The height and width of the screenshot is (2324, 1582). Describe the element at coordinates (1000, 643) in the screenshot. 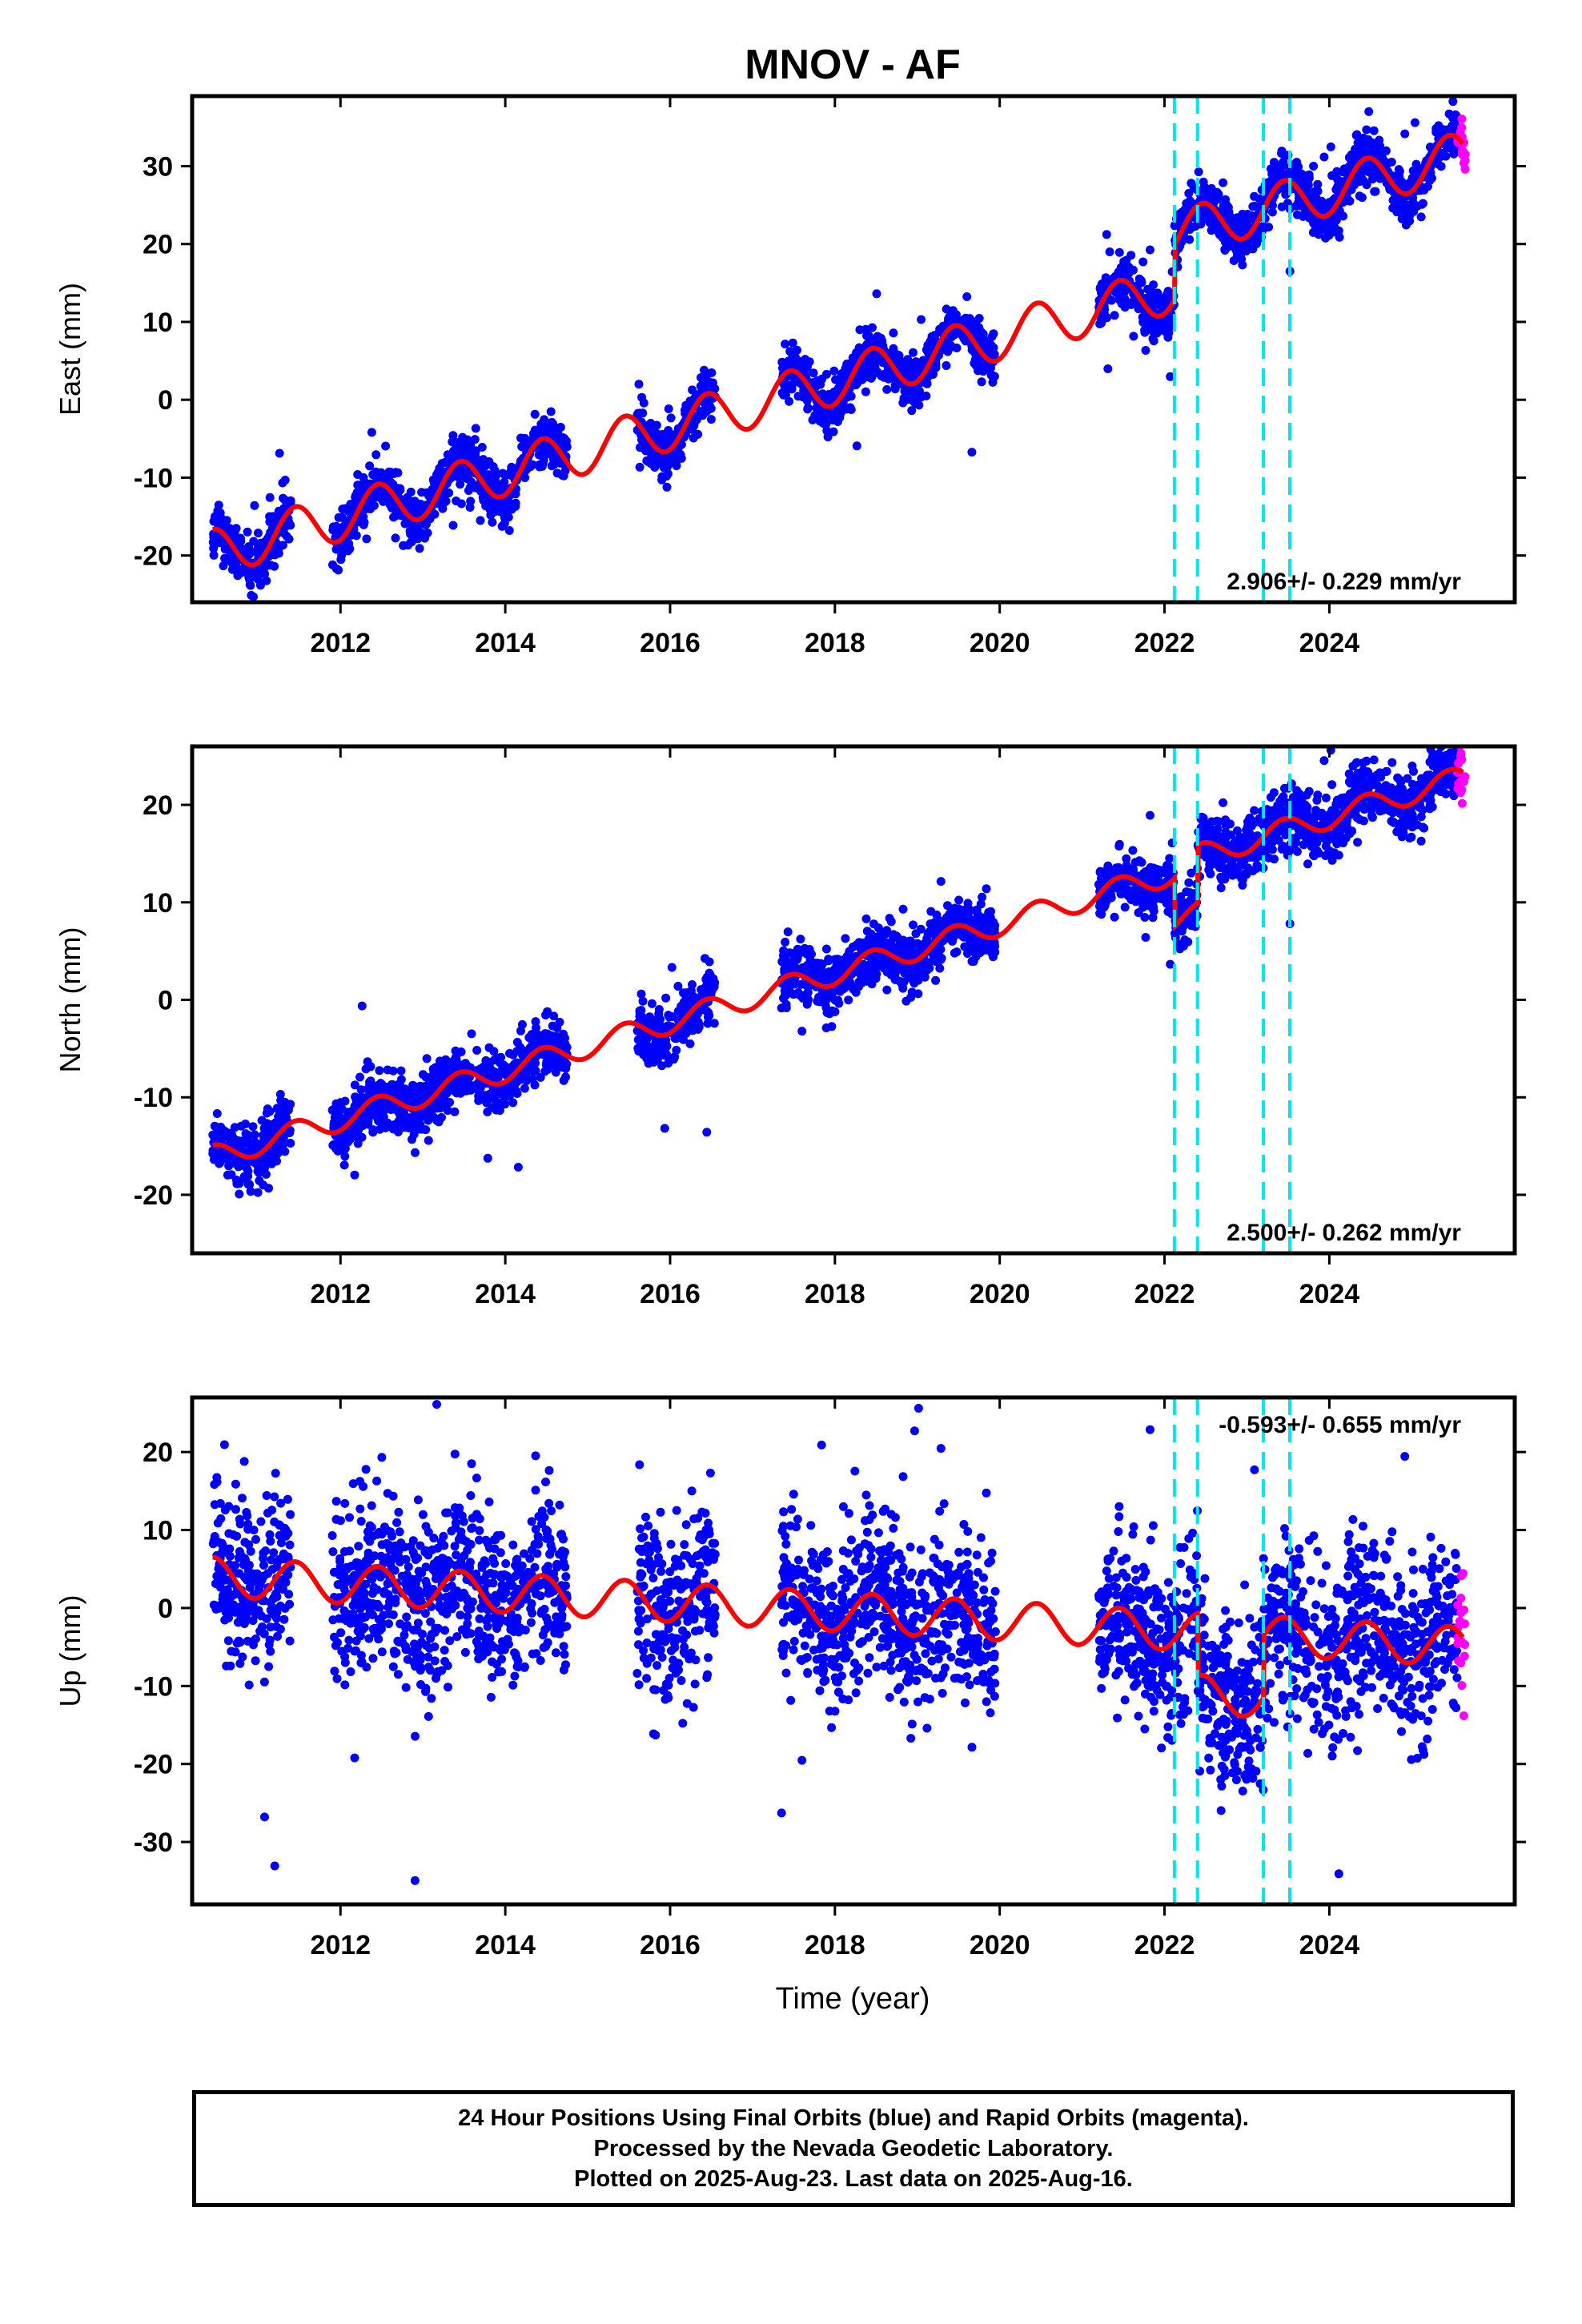

I see `x-tick-label: 2020` at that location.